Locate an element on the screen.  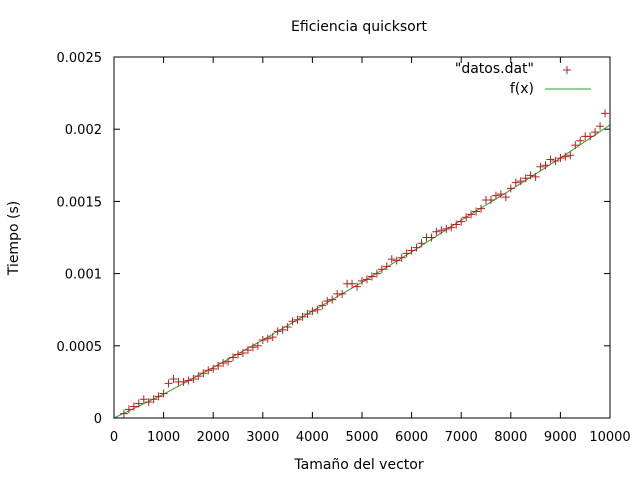
x-tick-label: 7000 is located at coordinates (461, 437).